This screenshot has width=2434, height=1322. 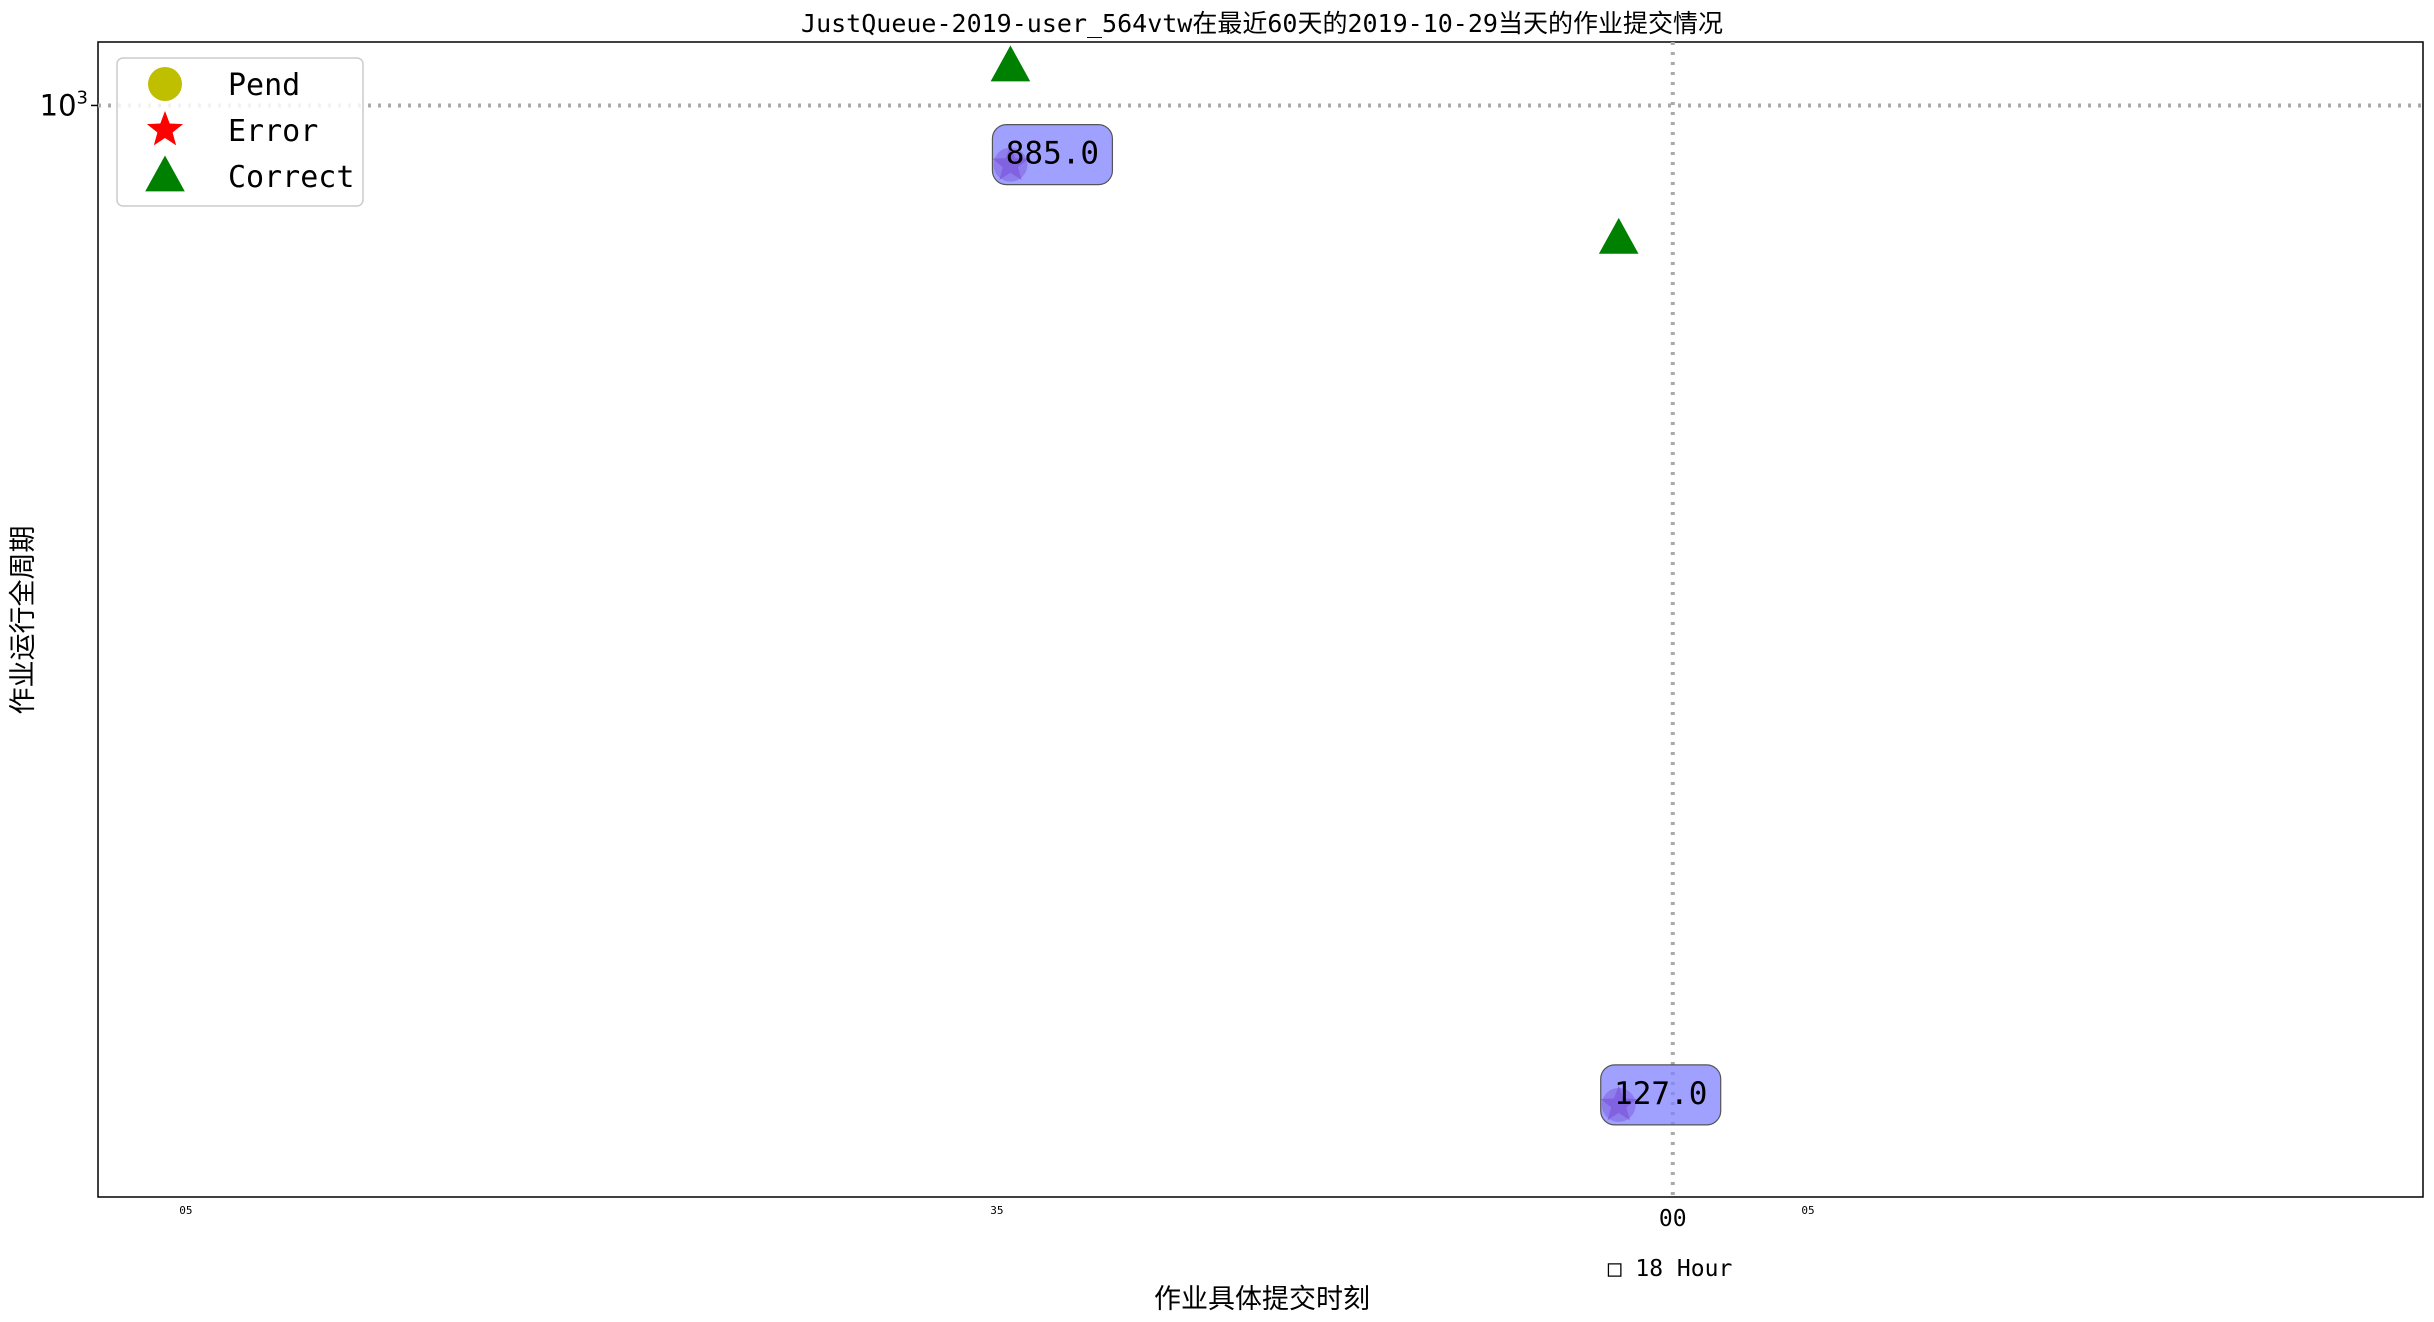 What do you see at coordinates (996, 1210) in the screenshot?
I see `x-tick-label: 35` at bounding box center [996, 1210].